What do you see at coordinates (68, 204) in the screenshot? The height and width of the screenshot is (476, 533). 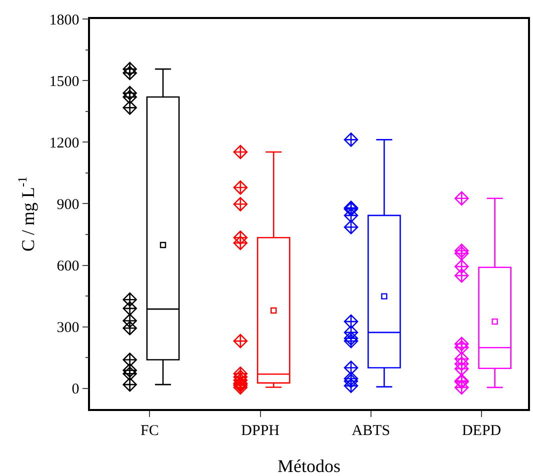 I see `y-tick-label: 900` at bounding box center [68, 204].